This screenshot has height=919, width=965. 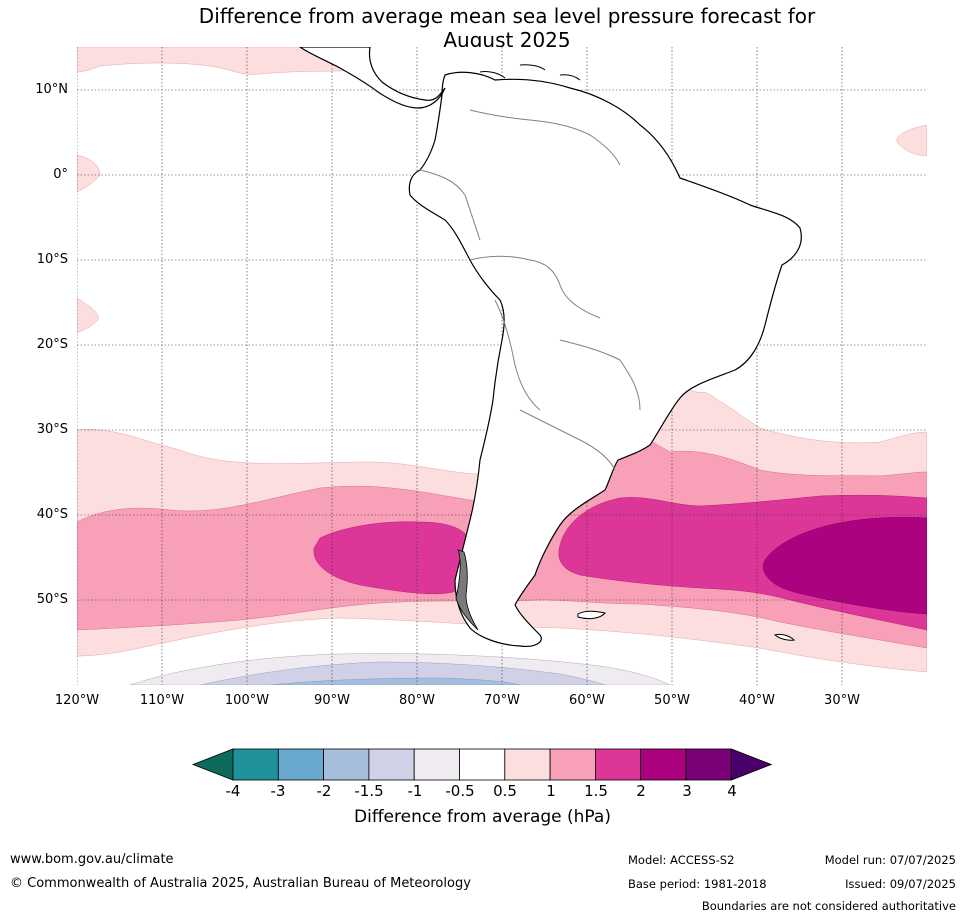 What do you see at coordinates (687, 791) in the screenshot?
I see `colorbar-tick: 3` at bounding box center [687, 791].